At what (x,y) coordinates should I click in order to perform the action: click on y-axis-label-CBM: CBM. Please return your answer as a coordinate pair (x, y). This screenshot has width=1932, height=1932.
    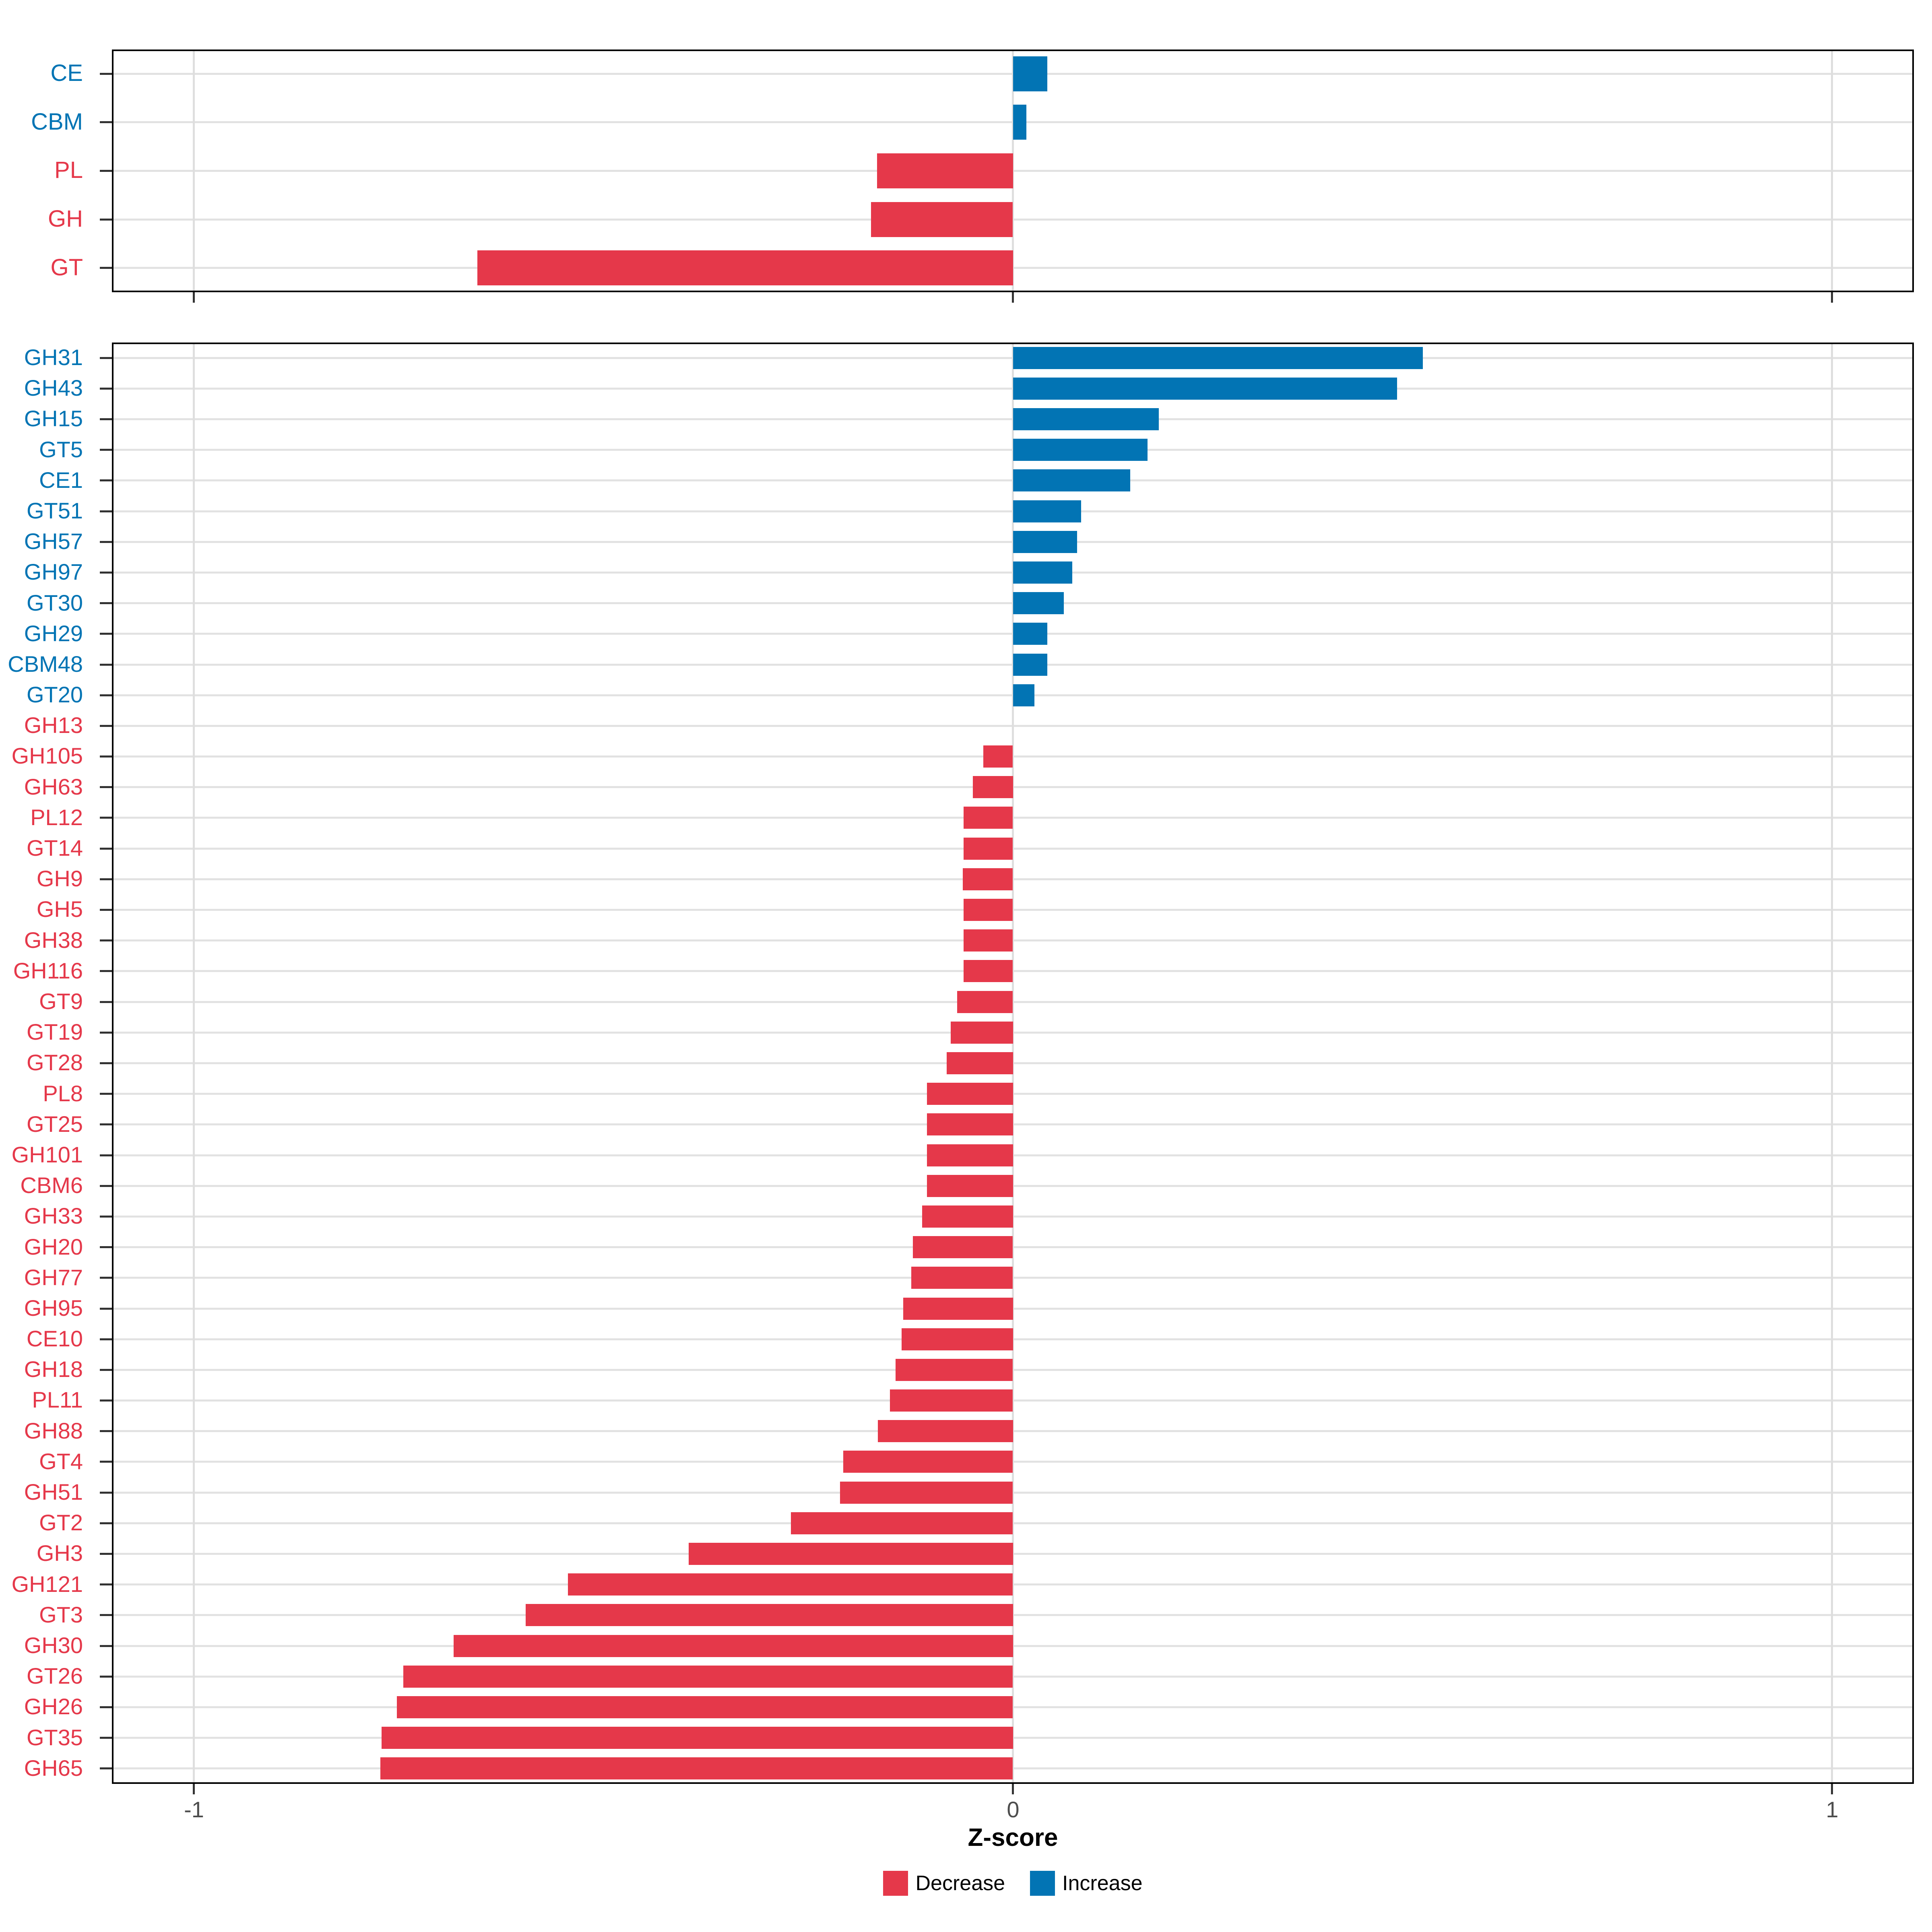
    Looking at the image, I should click on (57, 122).